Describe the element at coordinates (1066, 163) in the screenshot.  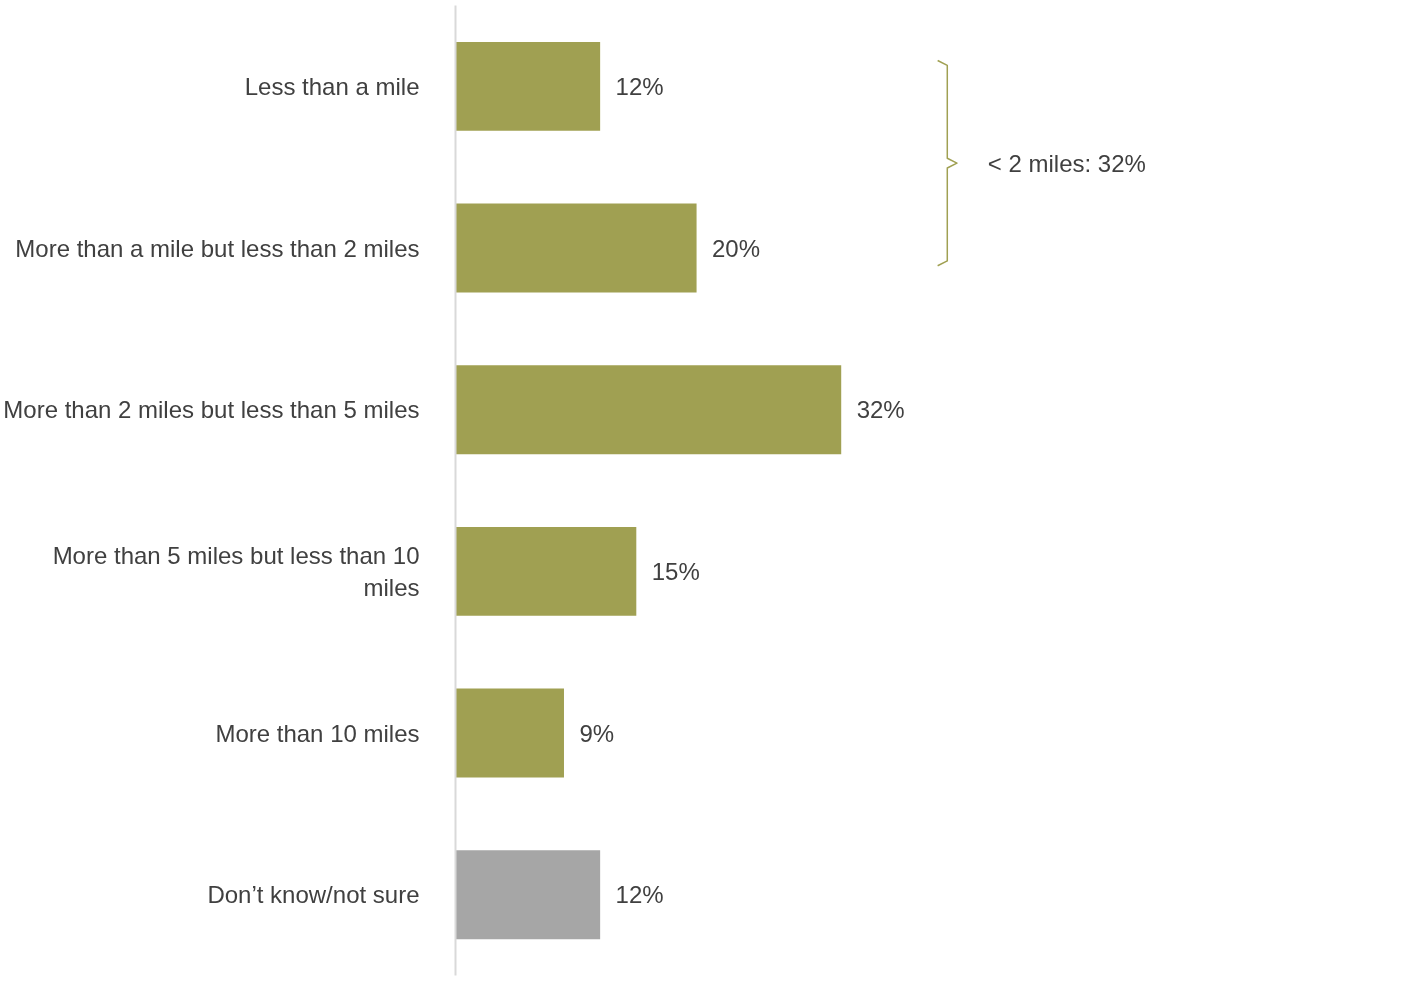
I see `text: < 2 miles: 32%` at that location.